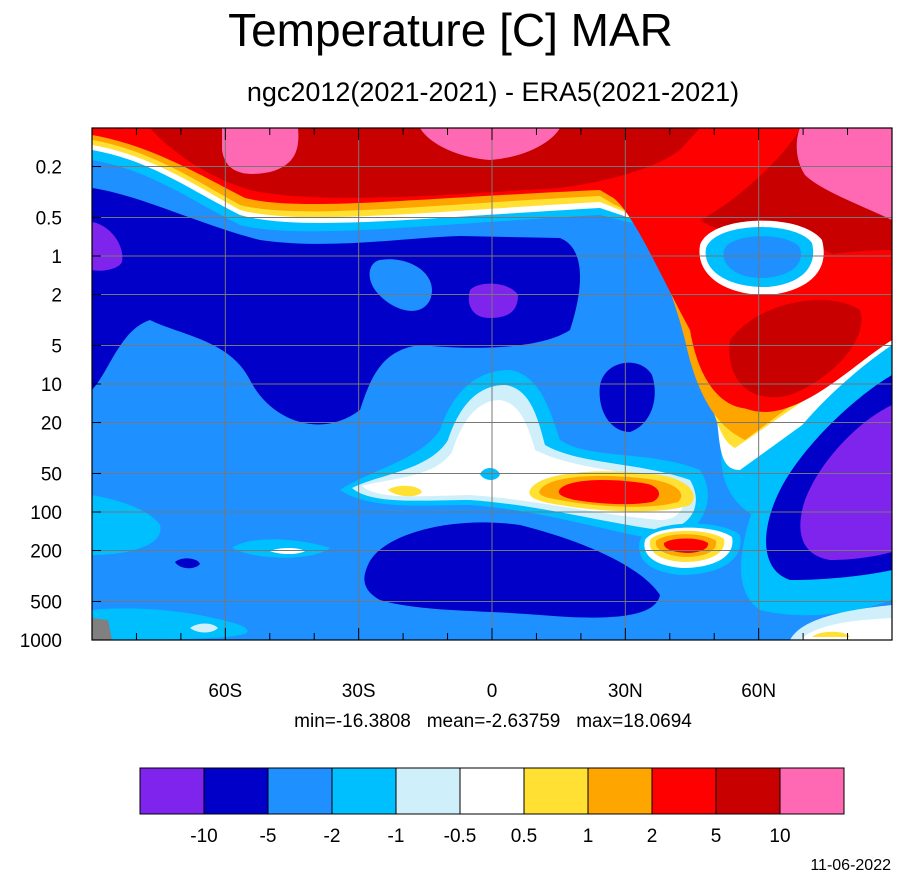  Describe the element at coordinates (460, 836) in the screenshot. I see `colorbar-label: -0.5` at that location.